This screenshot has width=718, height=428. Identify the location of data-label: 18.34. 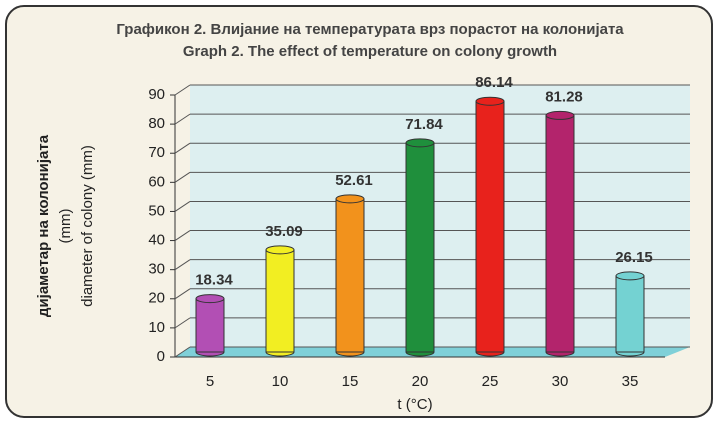
(214, 280).